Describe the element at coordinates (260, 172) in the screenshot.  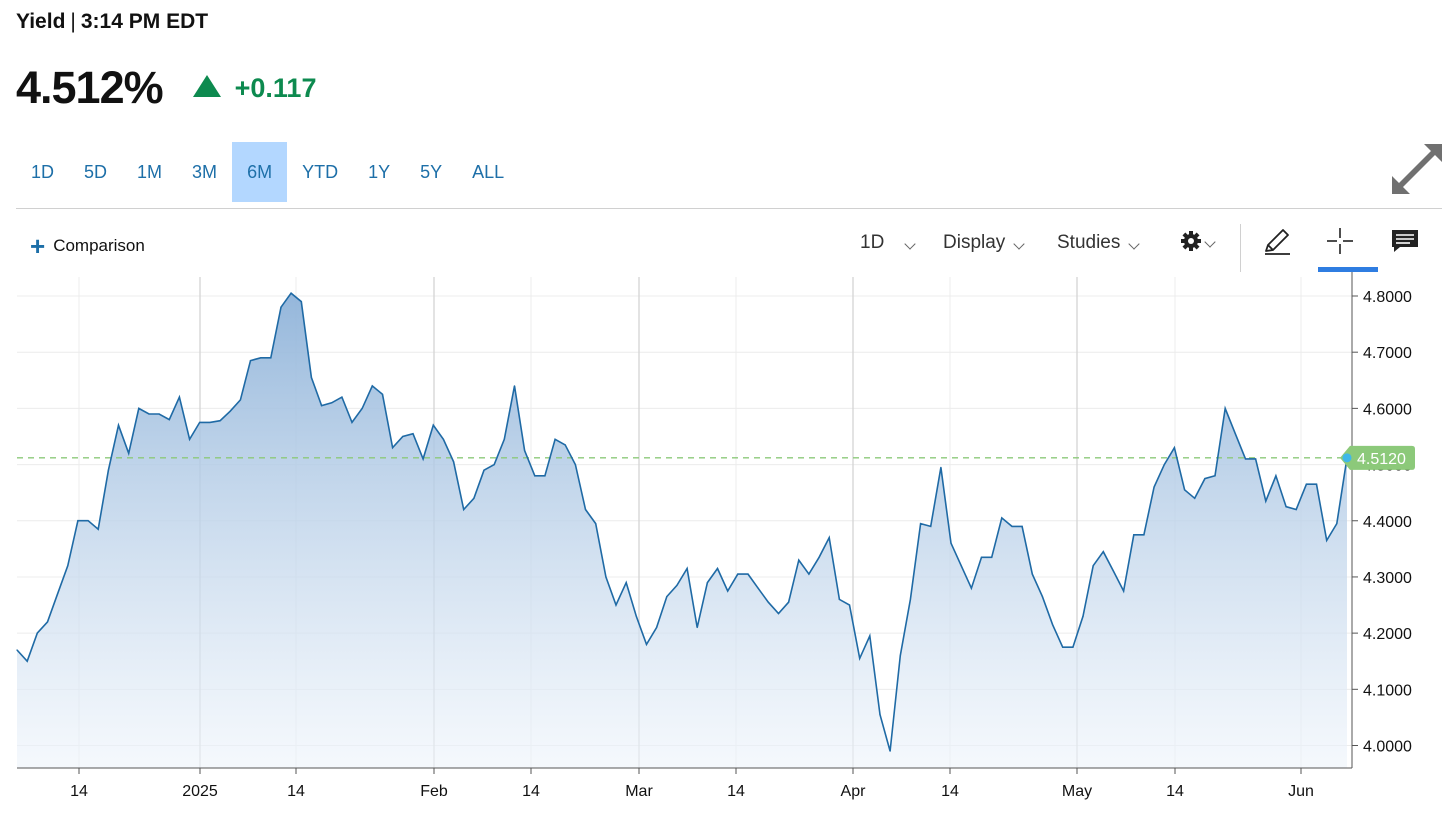
I see `range-tab-6m: 6M` at that location.